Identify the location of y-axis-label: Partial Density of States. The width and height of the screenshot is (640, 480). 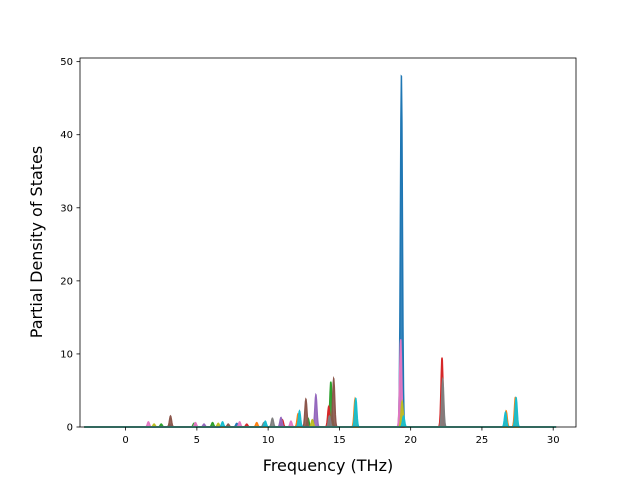
(36, 242).